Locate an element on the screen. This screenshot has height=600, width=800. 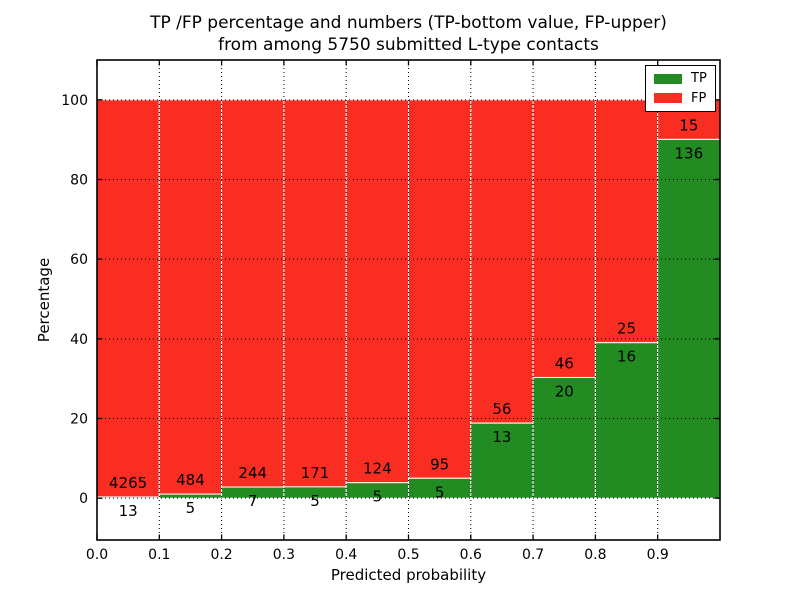
legend-label-tp: TP is located at coordinates (699, 79).